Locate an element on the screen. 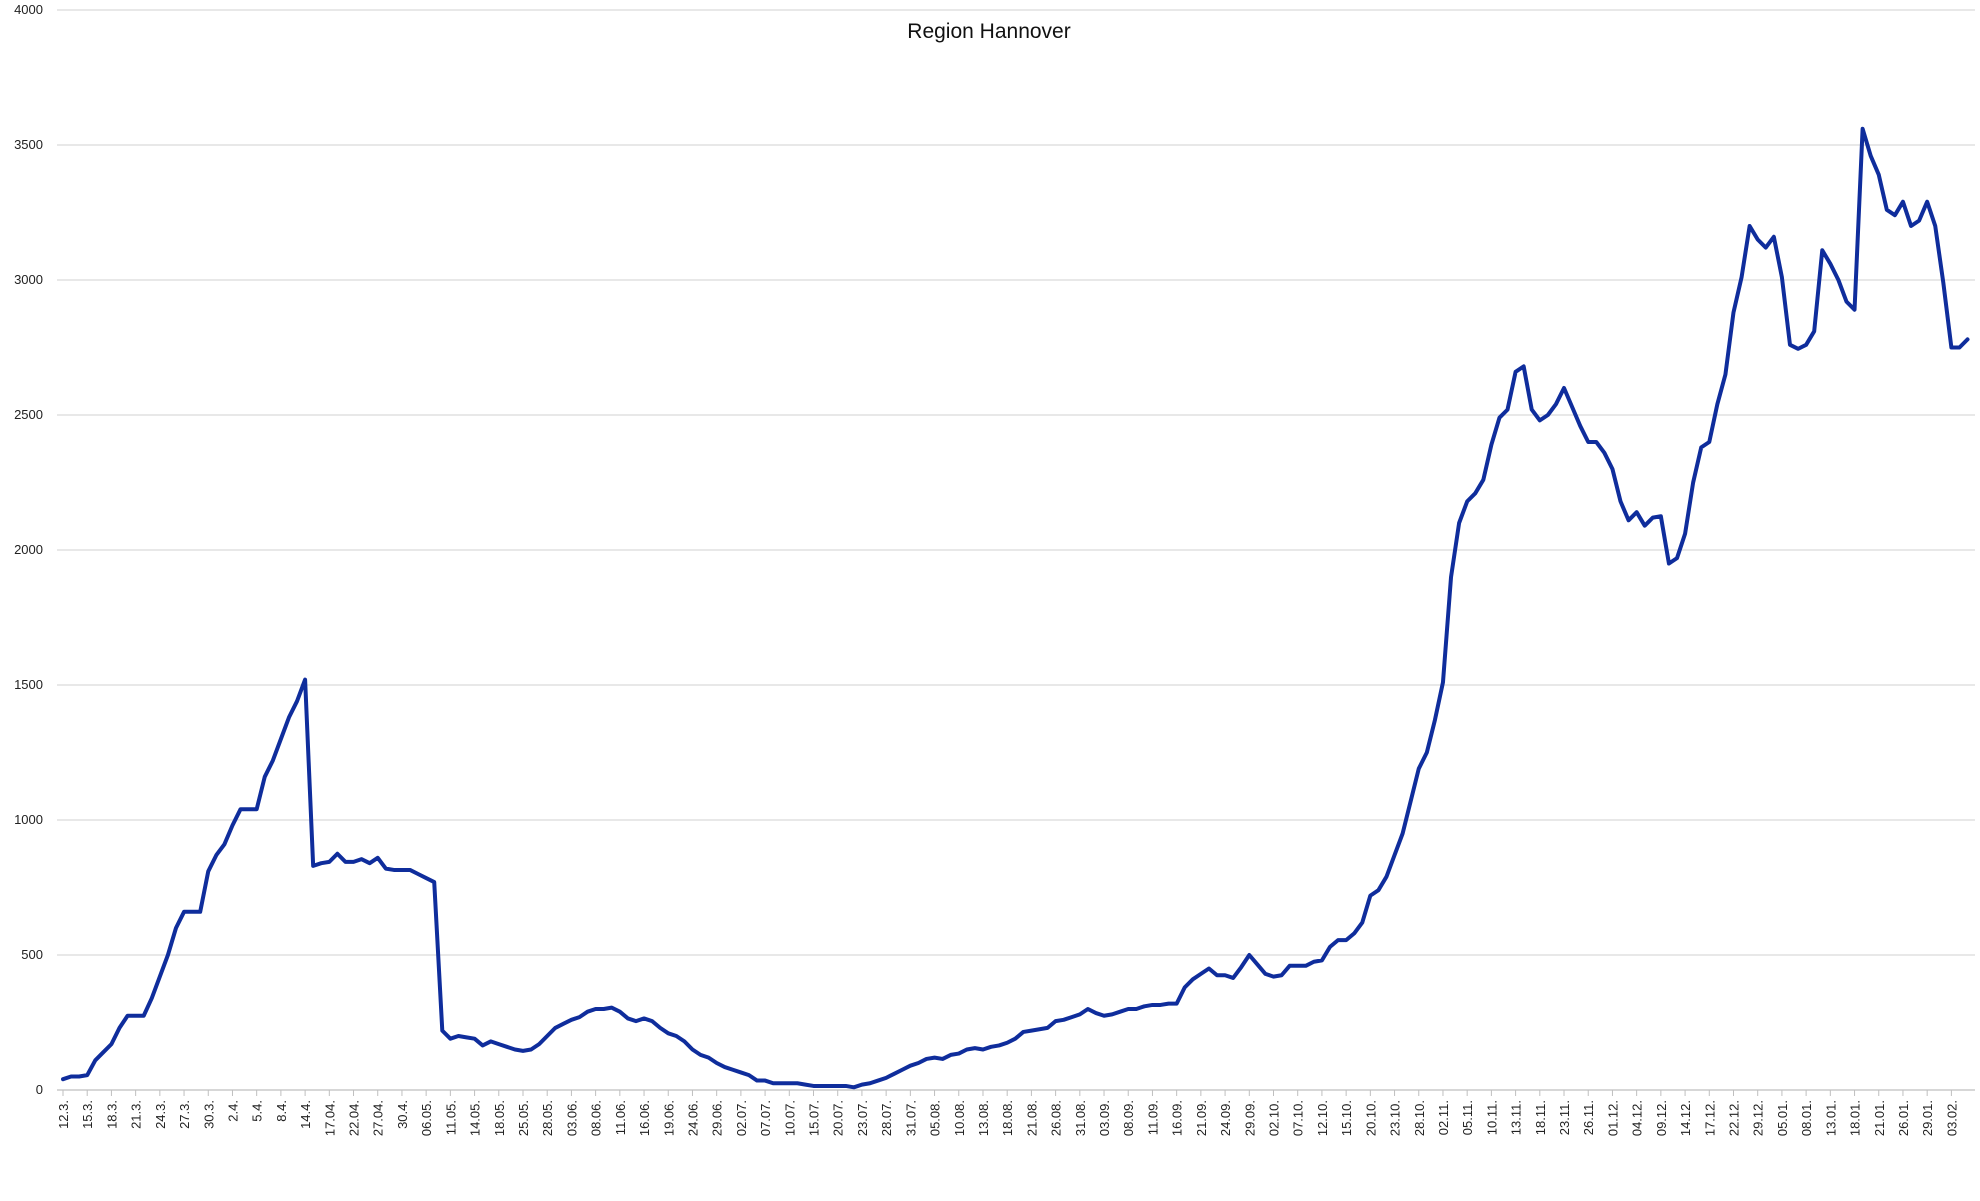 The width and height of the screenshot is (1980, 1201). x-tick-label: 27.04. is located at coordinates (378, 1118).